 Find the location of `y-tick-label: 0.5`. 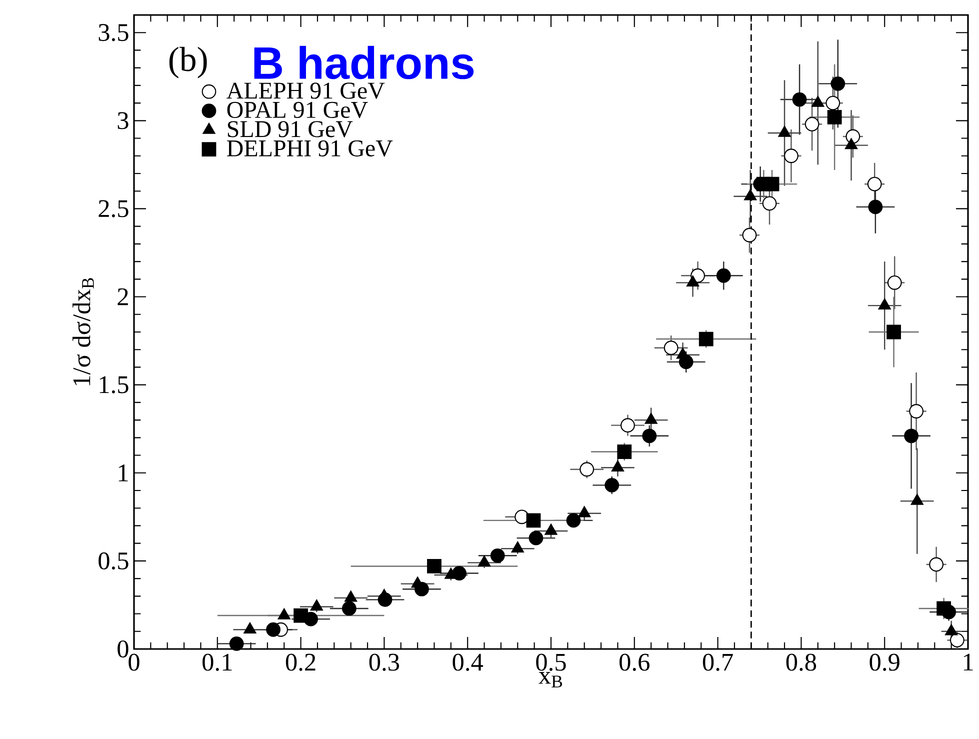

y-tick-label: 0.5 is located at coordinates (113, 561).